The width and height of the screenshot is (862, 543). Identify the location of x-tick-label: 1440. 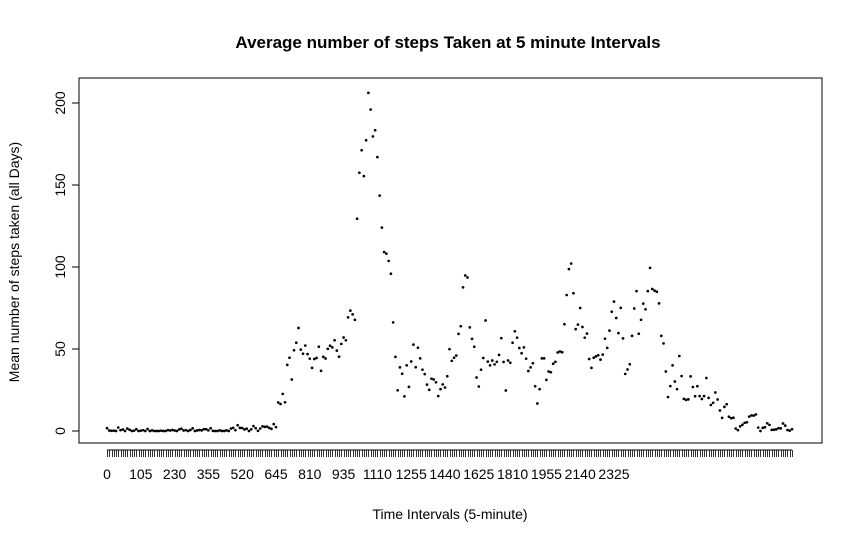
(444, 474).